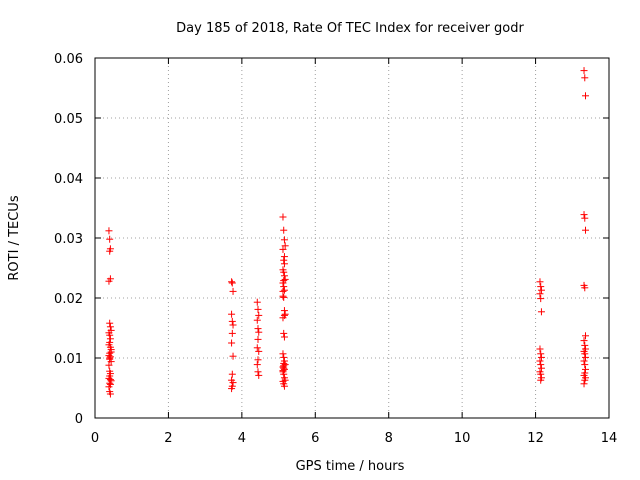  I want to click on x-tick-label: 8, so click(389, 438).